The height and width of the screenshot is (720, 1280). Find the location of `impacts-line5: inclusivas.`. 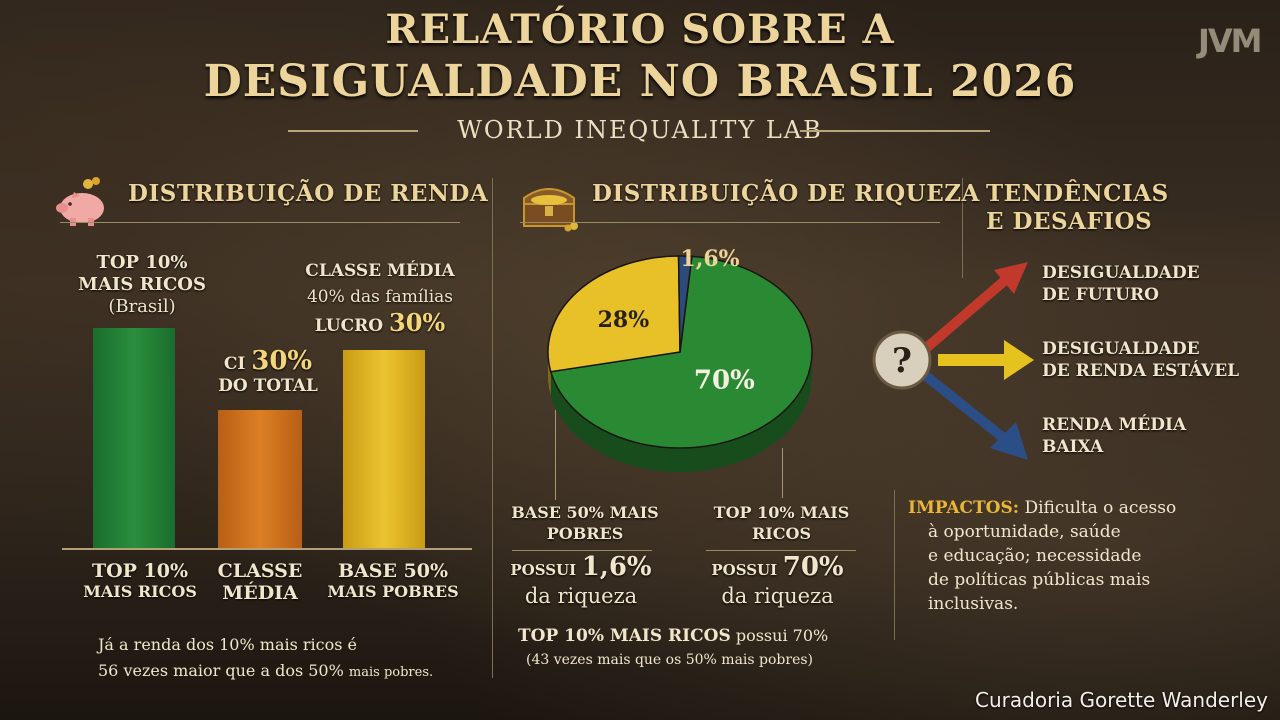

impacts-line5: inclusivas. is located at coordinates (973, 604).